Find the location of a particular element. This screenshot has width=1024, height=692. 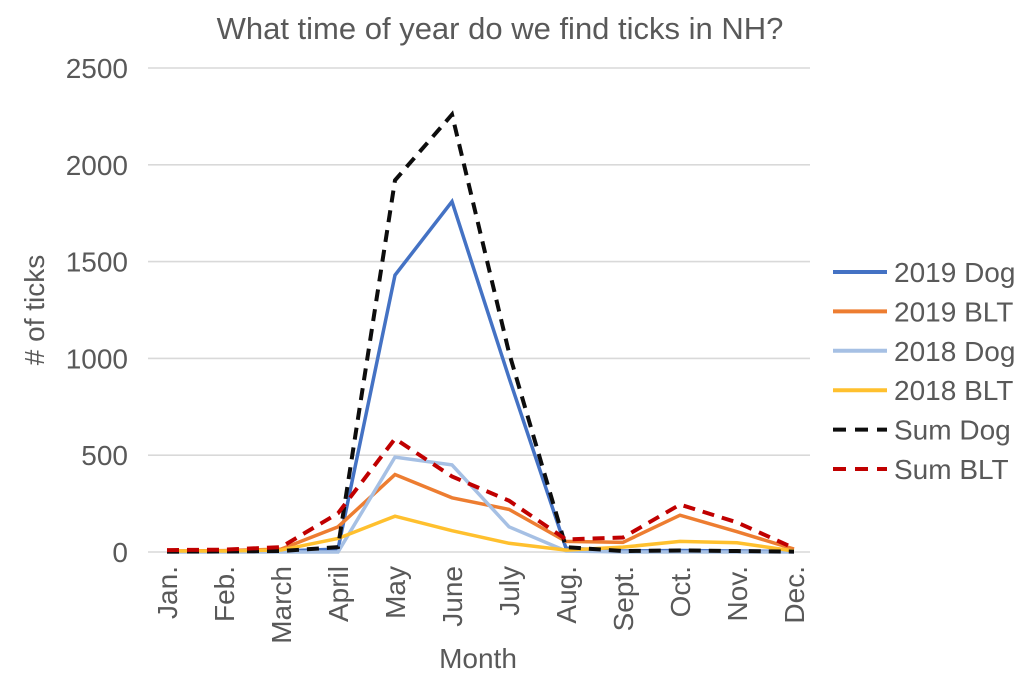

x-tick-label-sept: Sept. is located at coordinates (623, 598).